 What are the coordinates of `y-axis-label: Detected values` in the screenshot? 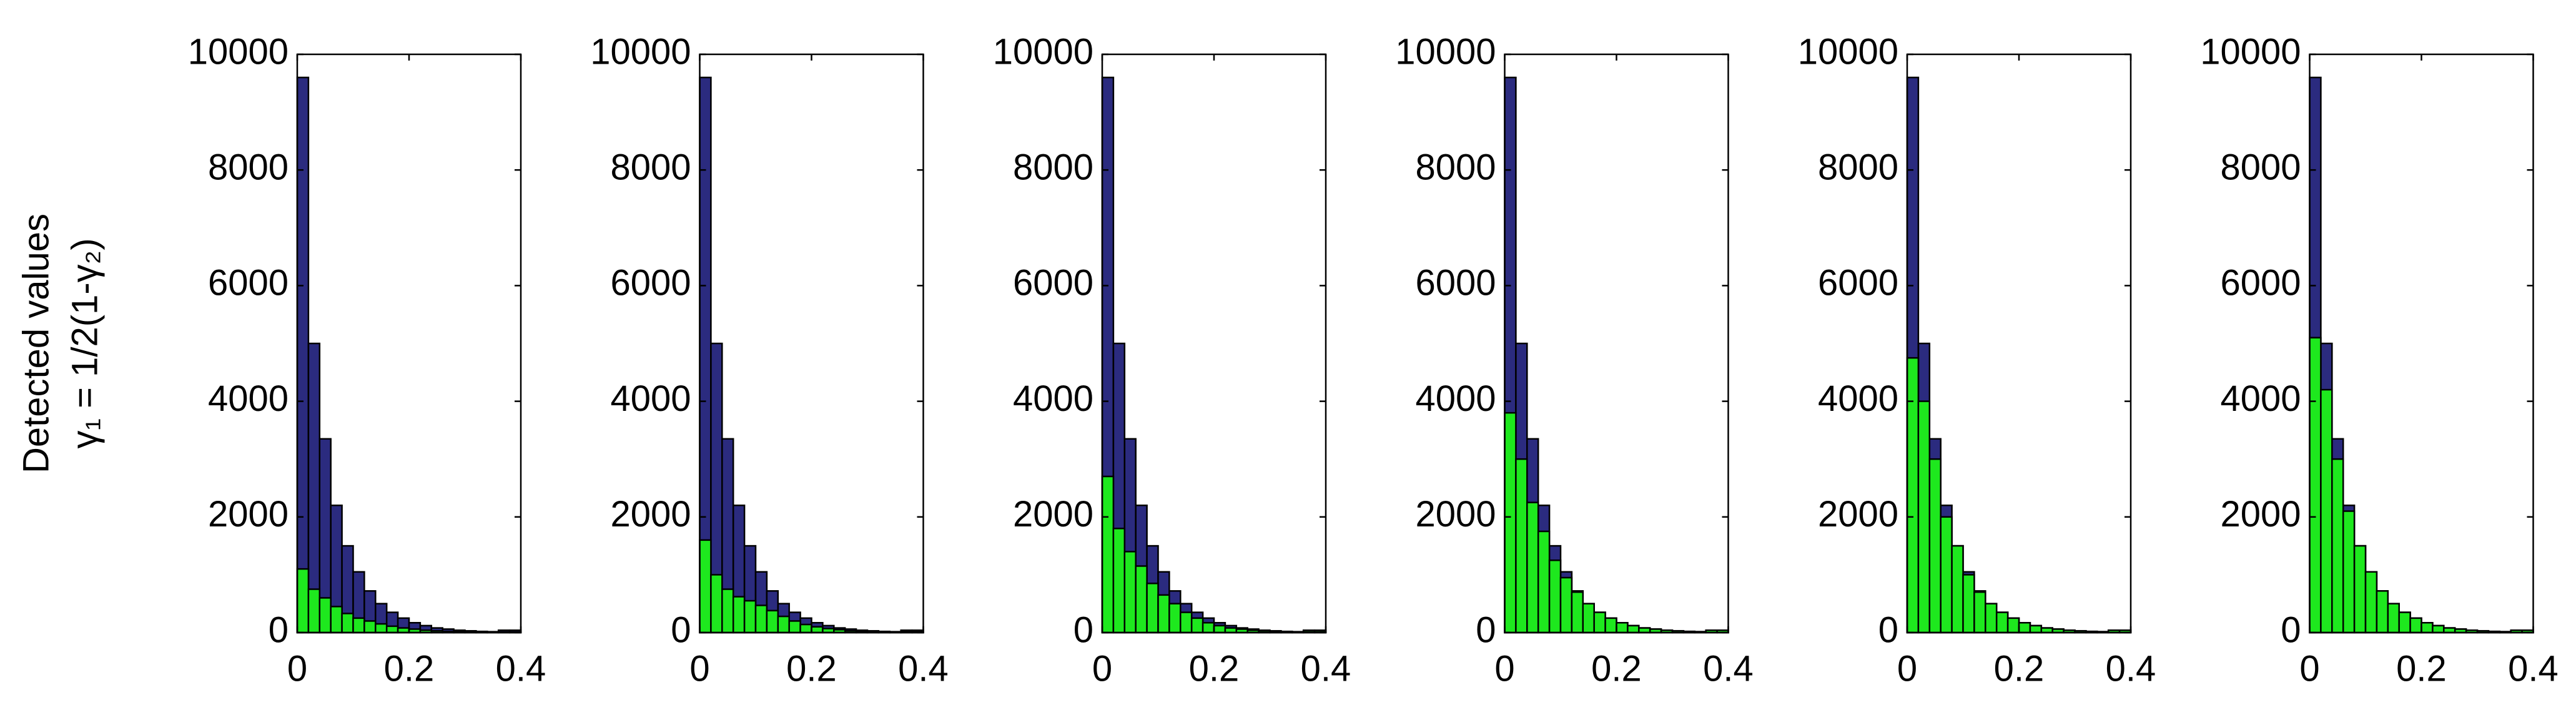 It's located at (36, 344).